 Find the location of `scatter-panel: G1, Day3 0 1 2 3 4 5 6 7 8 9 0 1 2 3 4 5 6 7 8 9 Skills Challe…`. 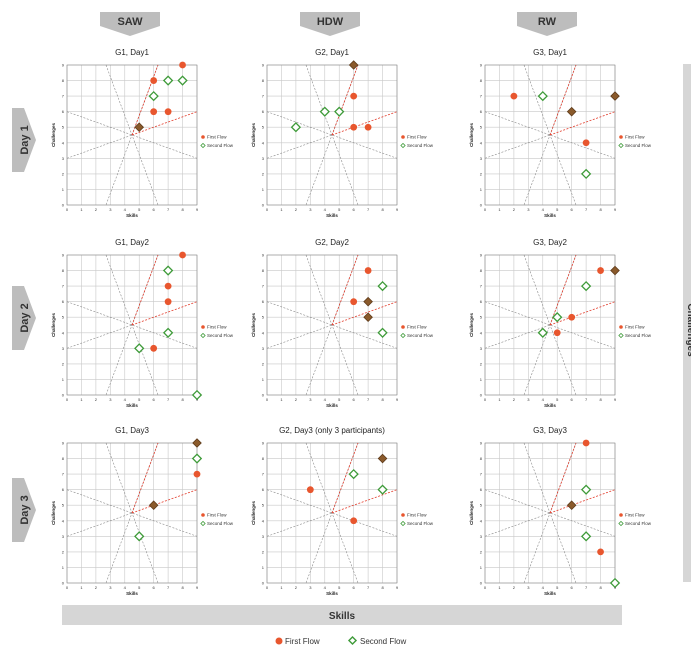

scatter-panel: G1, Day3 0 1 2 3 4 5 6 7 8 9 0 1 2 3 4 5 6 7 8 9 Skills Challe… is located at coordinates (142, 511).